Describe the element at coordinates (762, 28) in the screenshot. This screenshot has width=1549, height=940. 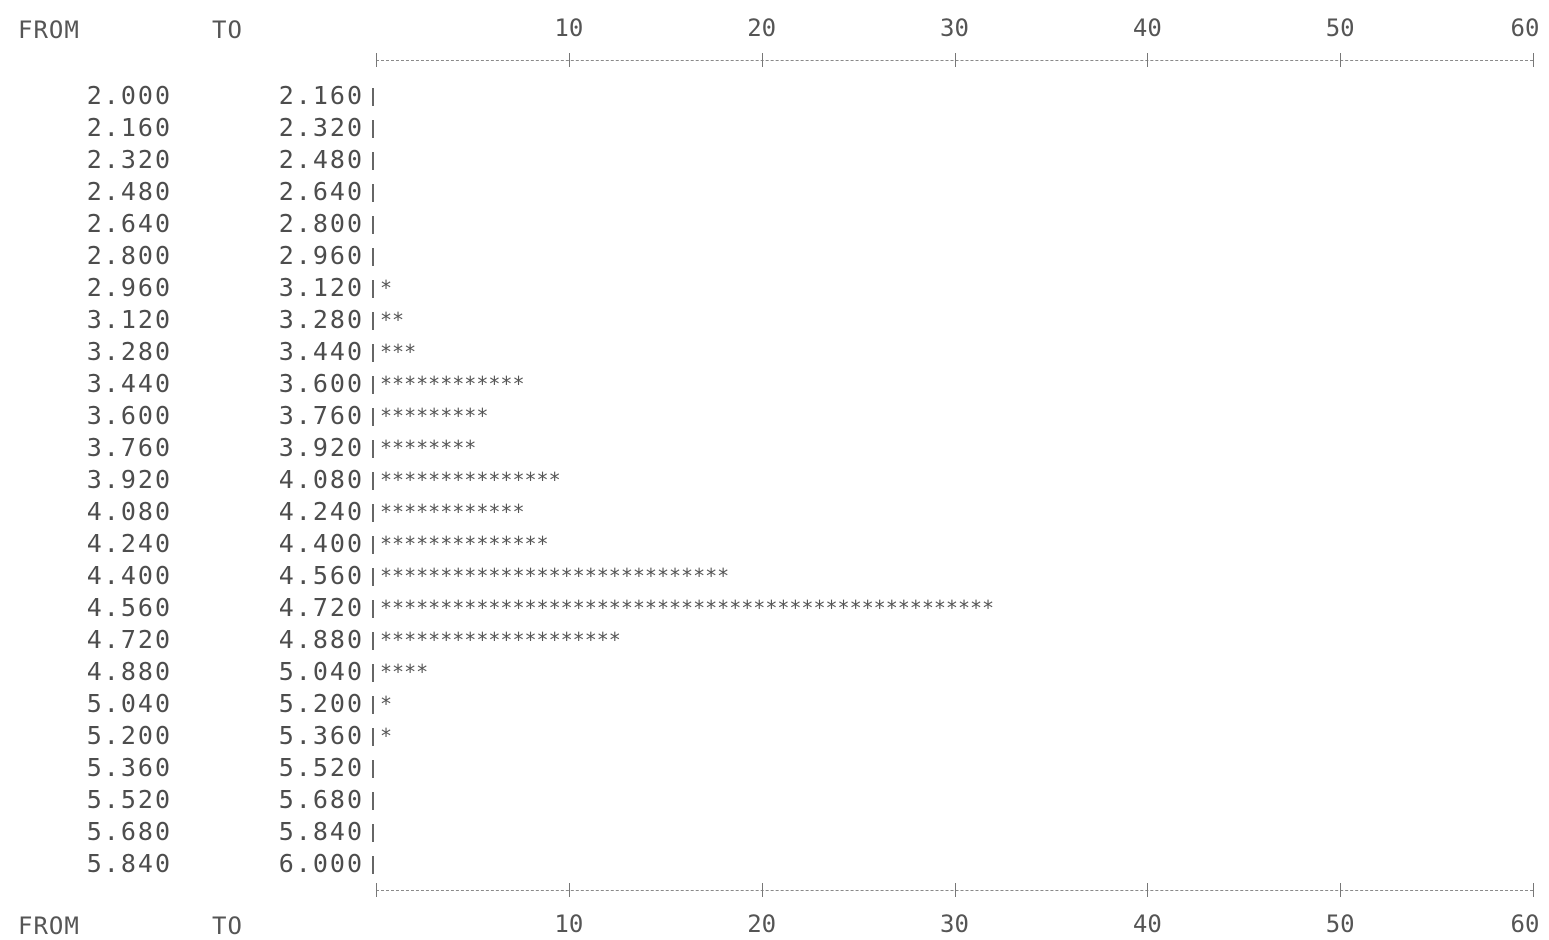
I see `tick-label-20-top: 20` at that location.